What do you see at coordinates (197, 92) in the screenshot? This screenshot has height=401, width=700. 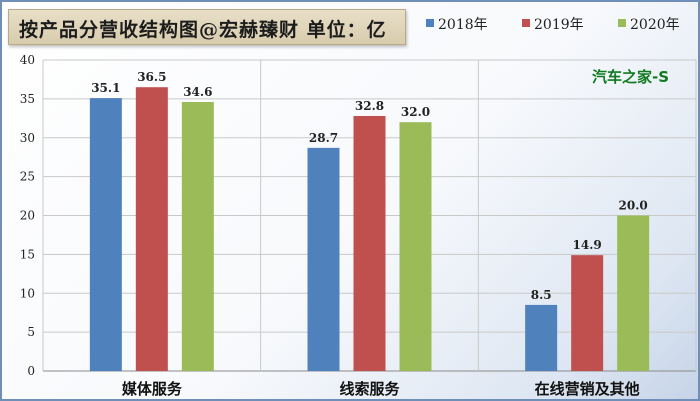 I see `data-label-0-2: 34.6` at bounding box center [197, 92].